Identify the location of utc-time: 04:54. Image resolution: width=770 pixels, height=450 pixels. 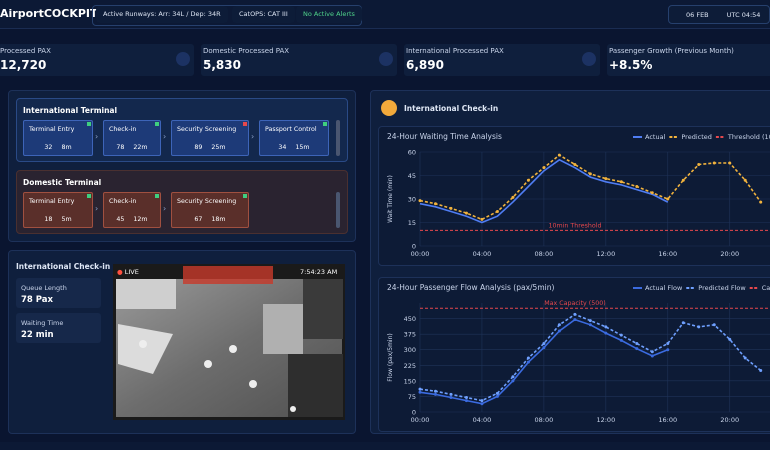
(751, 15).